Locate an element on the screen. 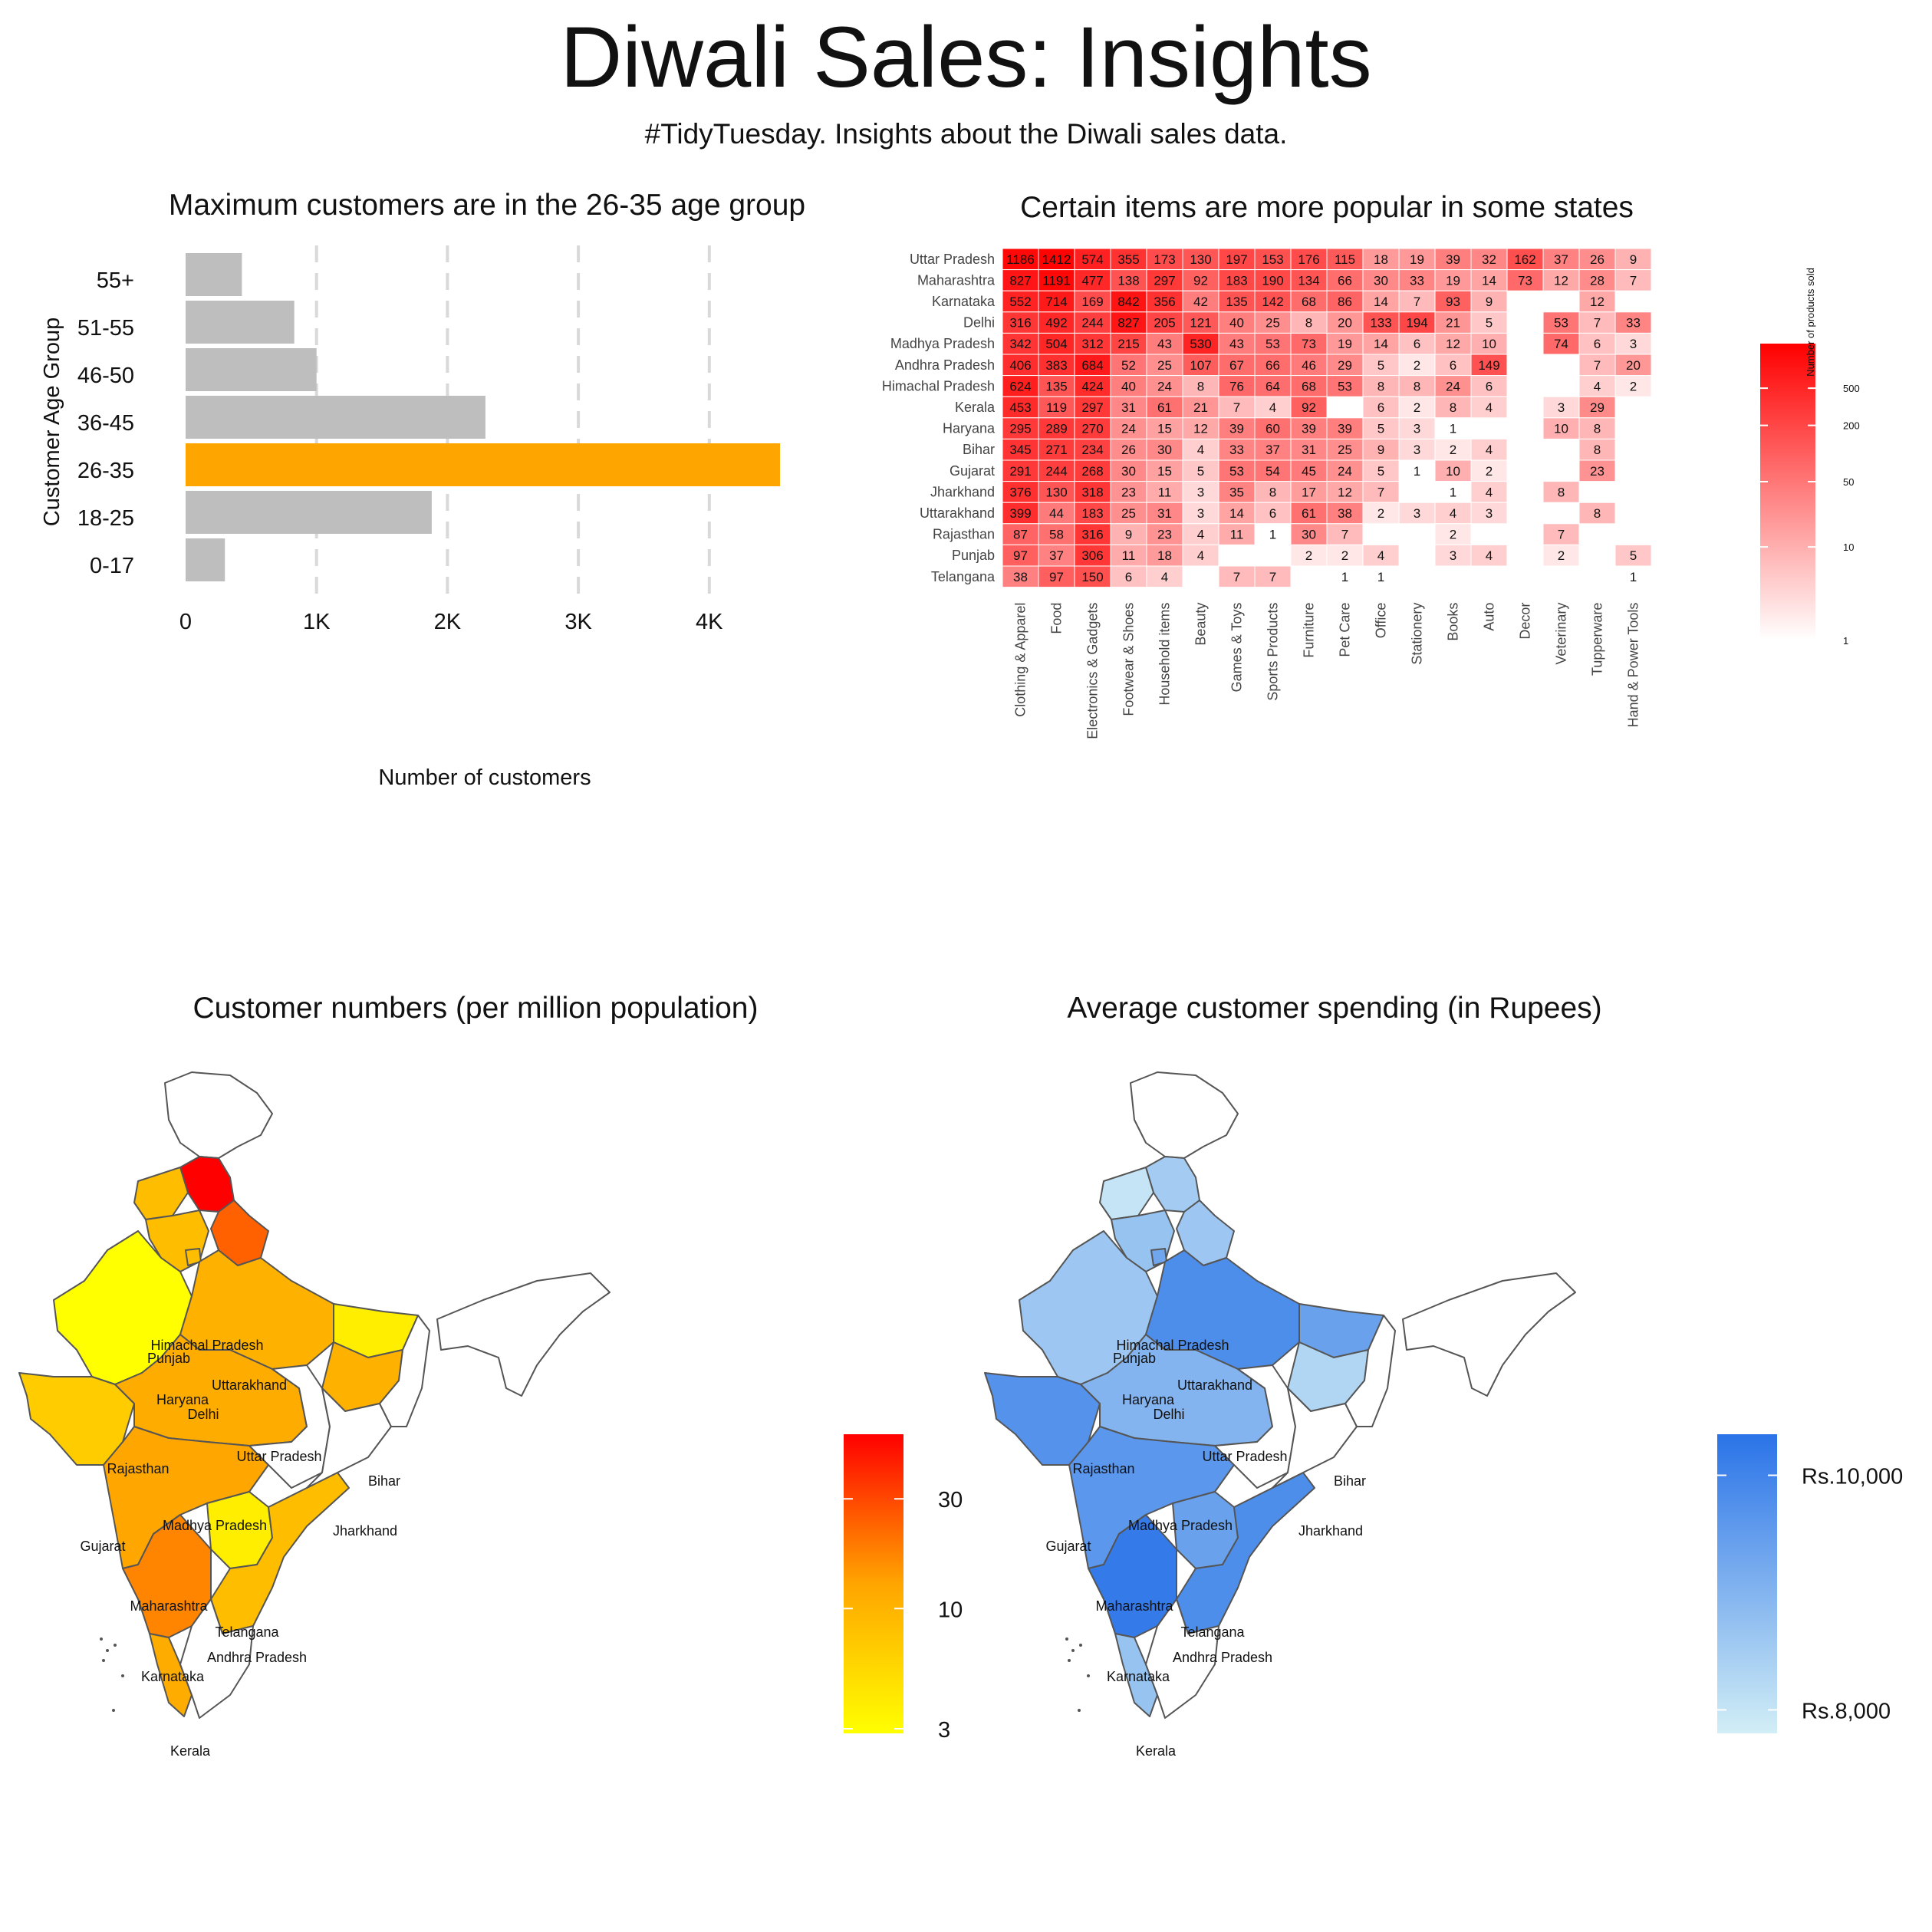  heatmap-cell-label: 316 is located at coordinates (1092, 535).